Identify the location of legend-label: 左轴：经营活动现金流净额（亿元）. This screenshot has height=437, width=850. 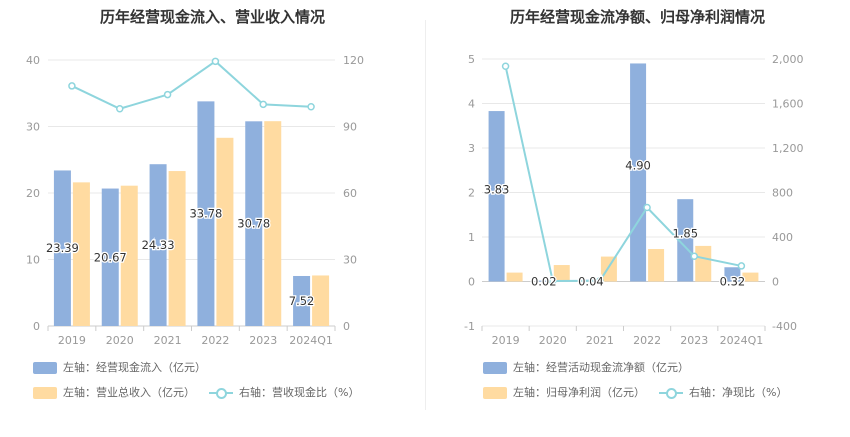
(601, 367).